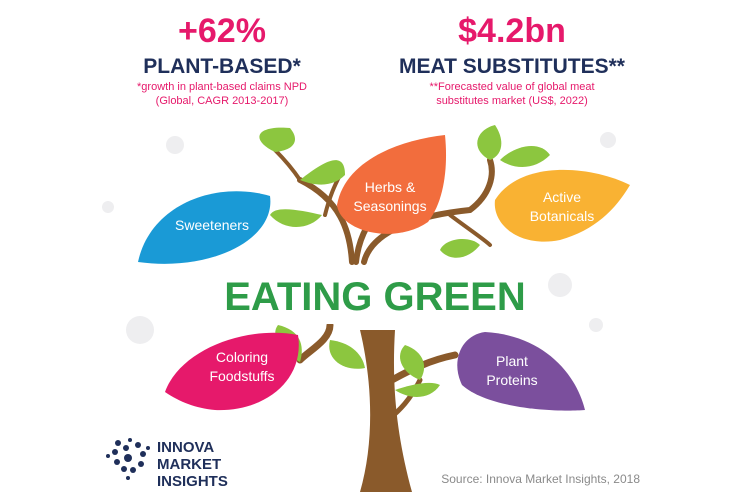 This screenshot has height=500, width=750. I want to click on headline: EATING GREEN, so click(375, 297).